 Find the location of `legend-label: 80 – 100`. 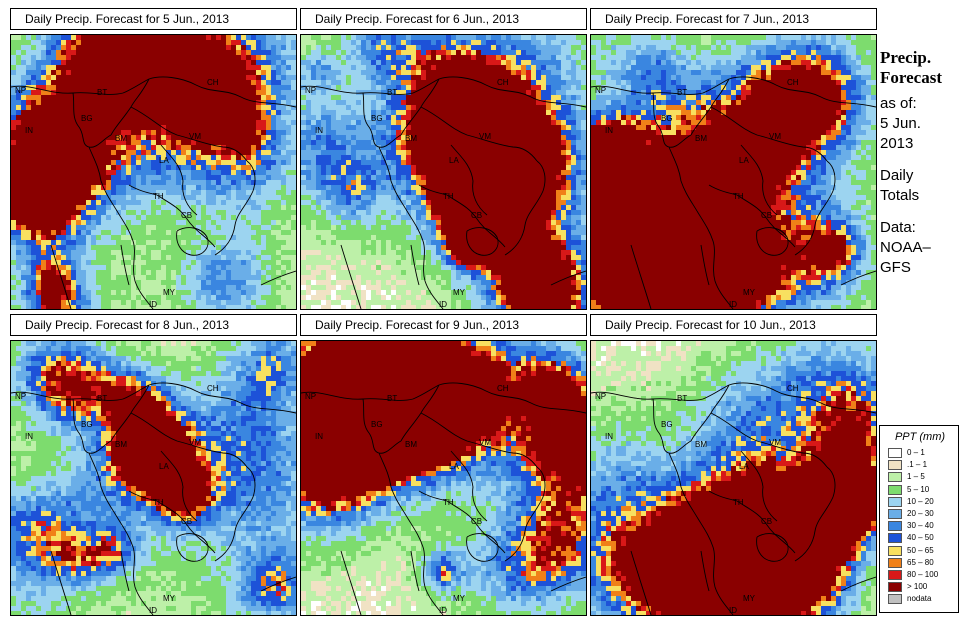

legend-label: 80 – 100 is located at coordinates (923, 574).